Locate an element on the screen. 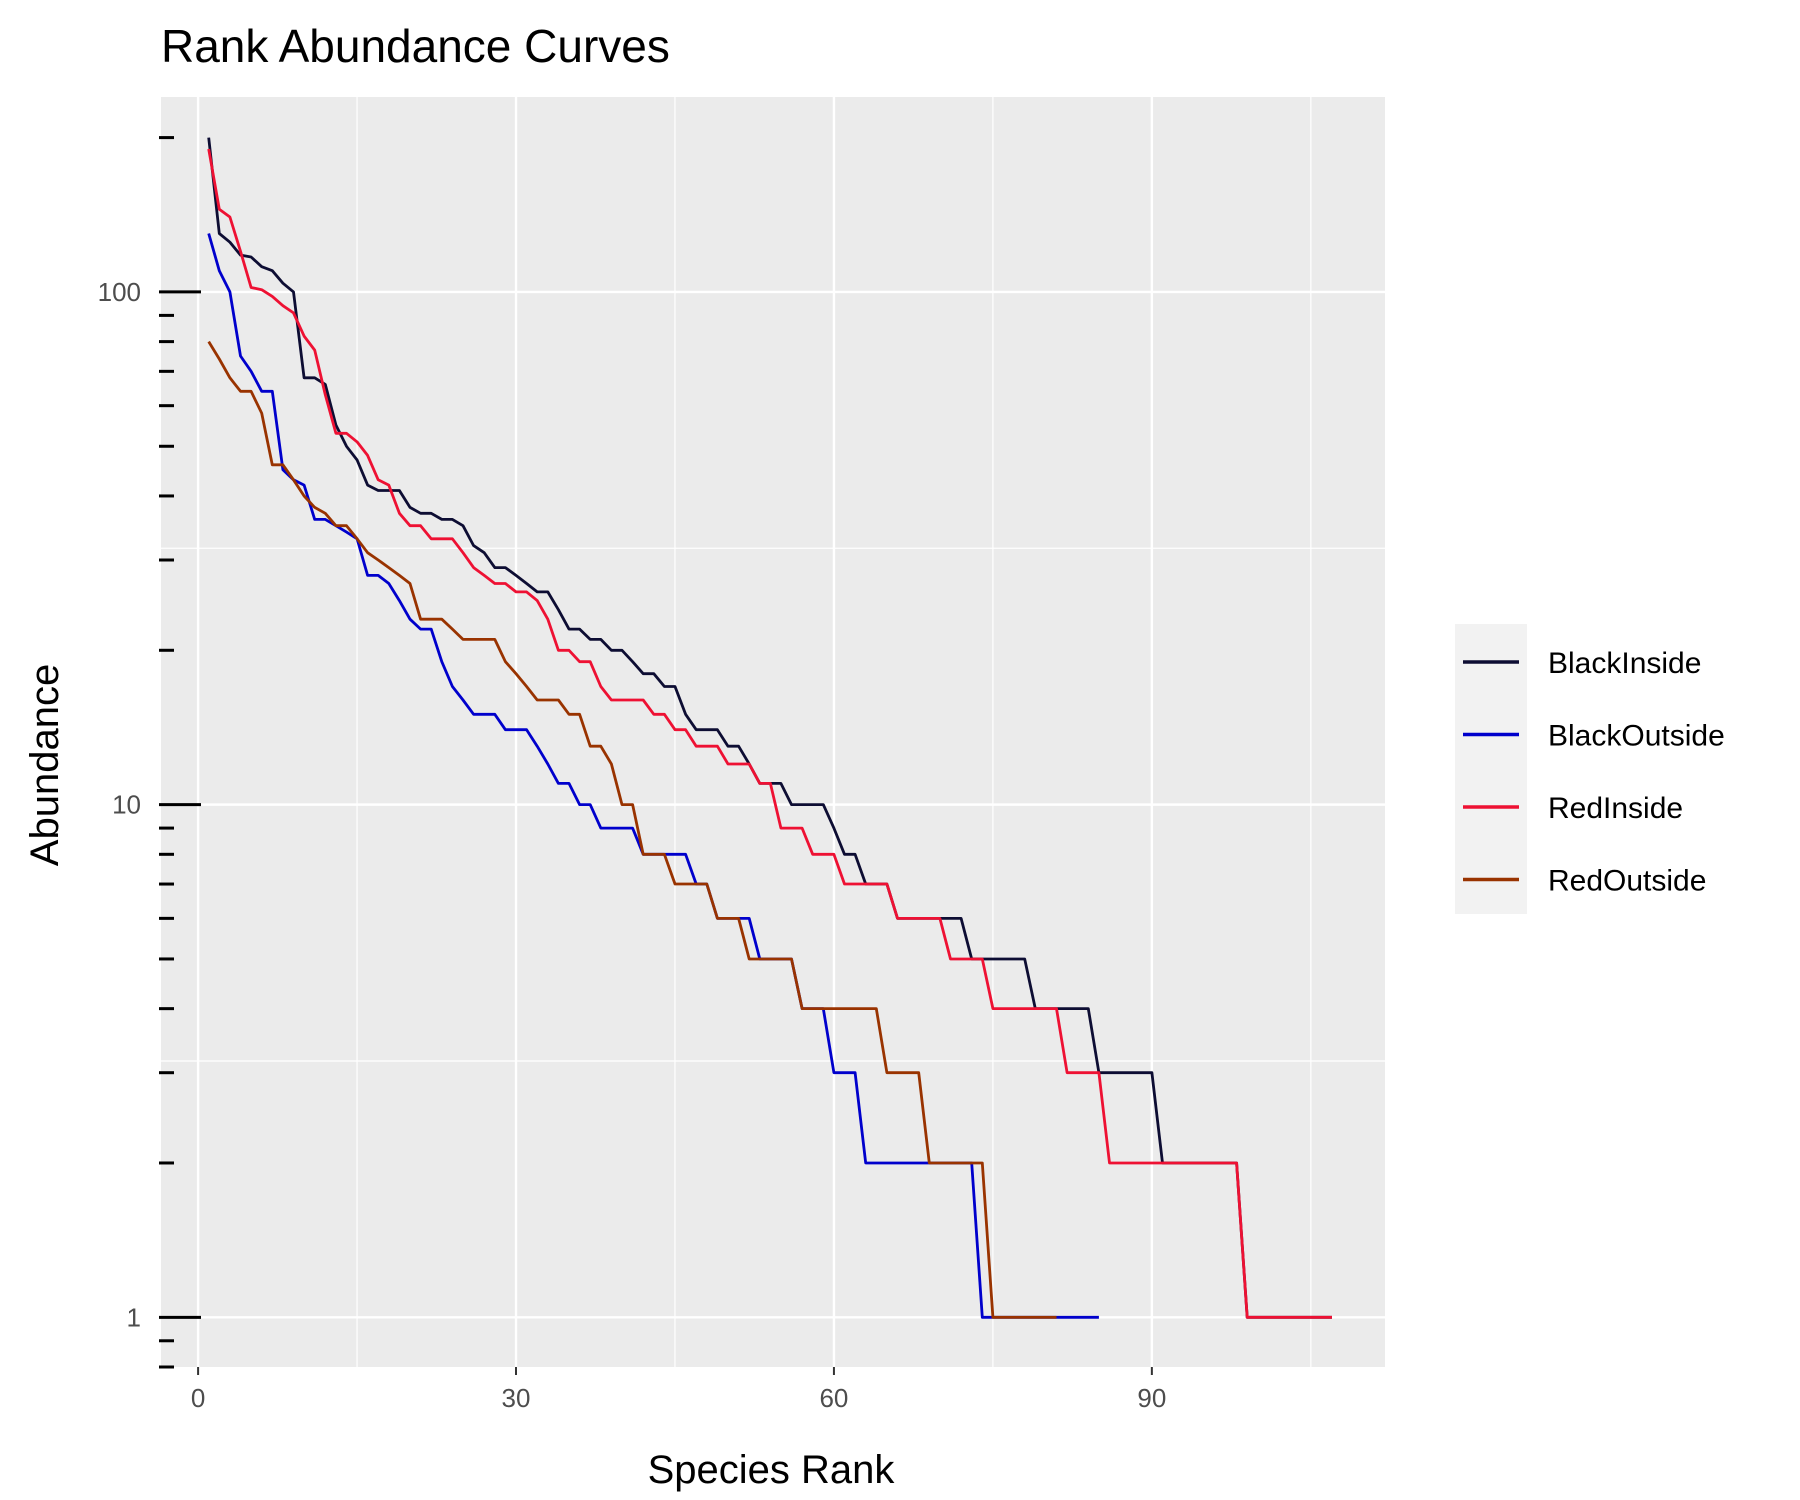 The image size is (1800, 1500). x-tick-label: 90 is located at coordinates (1151, 1398).